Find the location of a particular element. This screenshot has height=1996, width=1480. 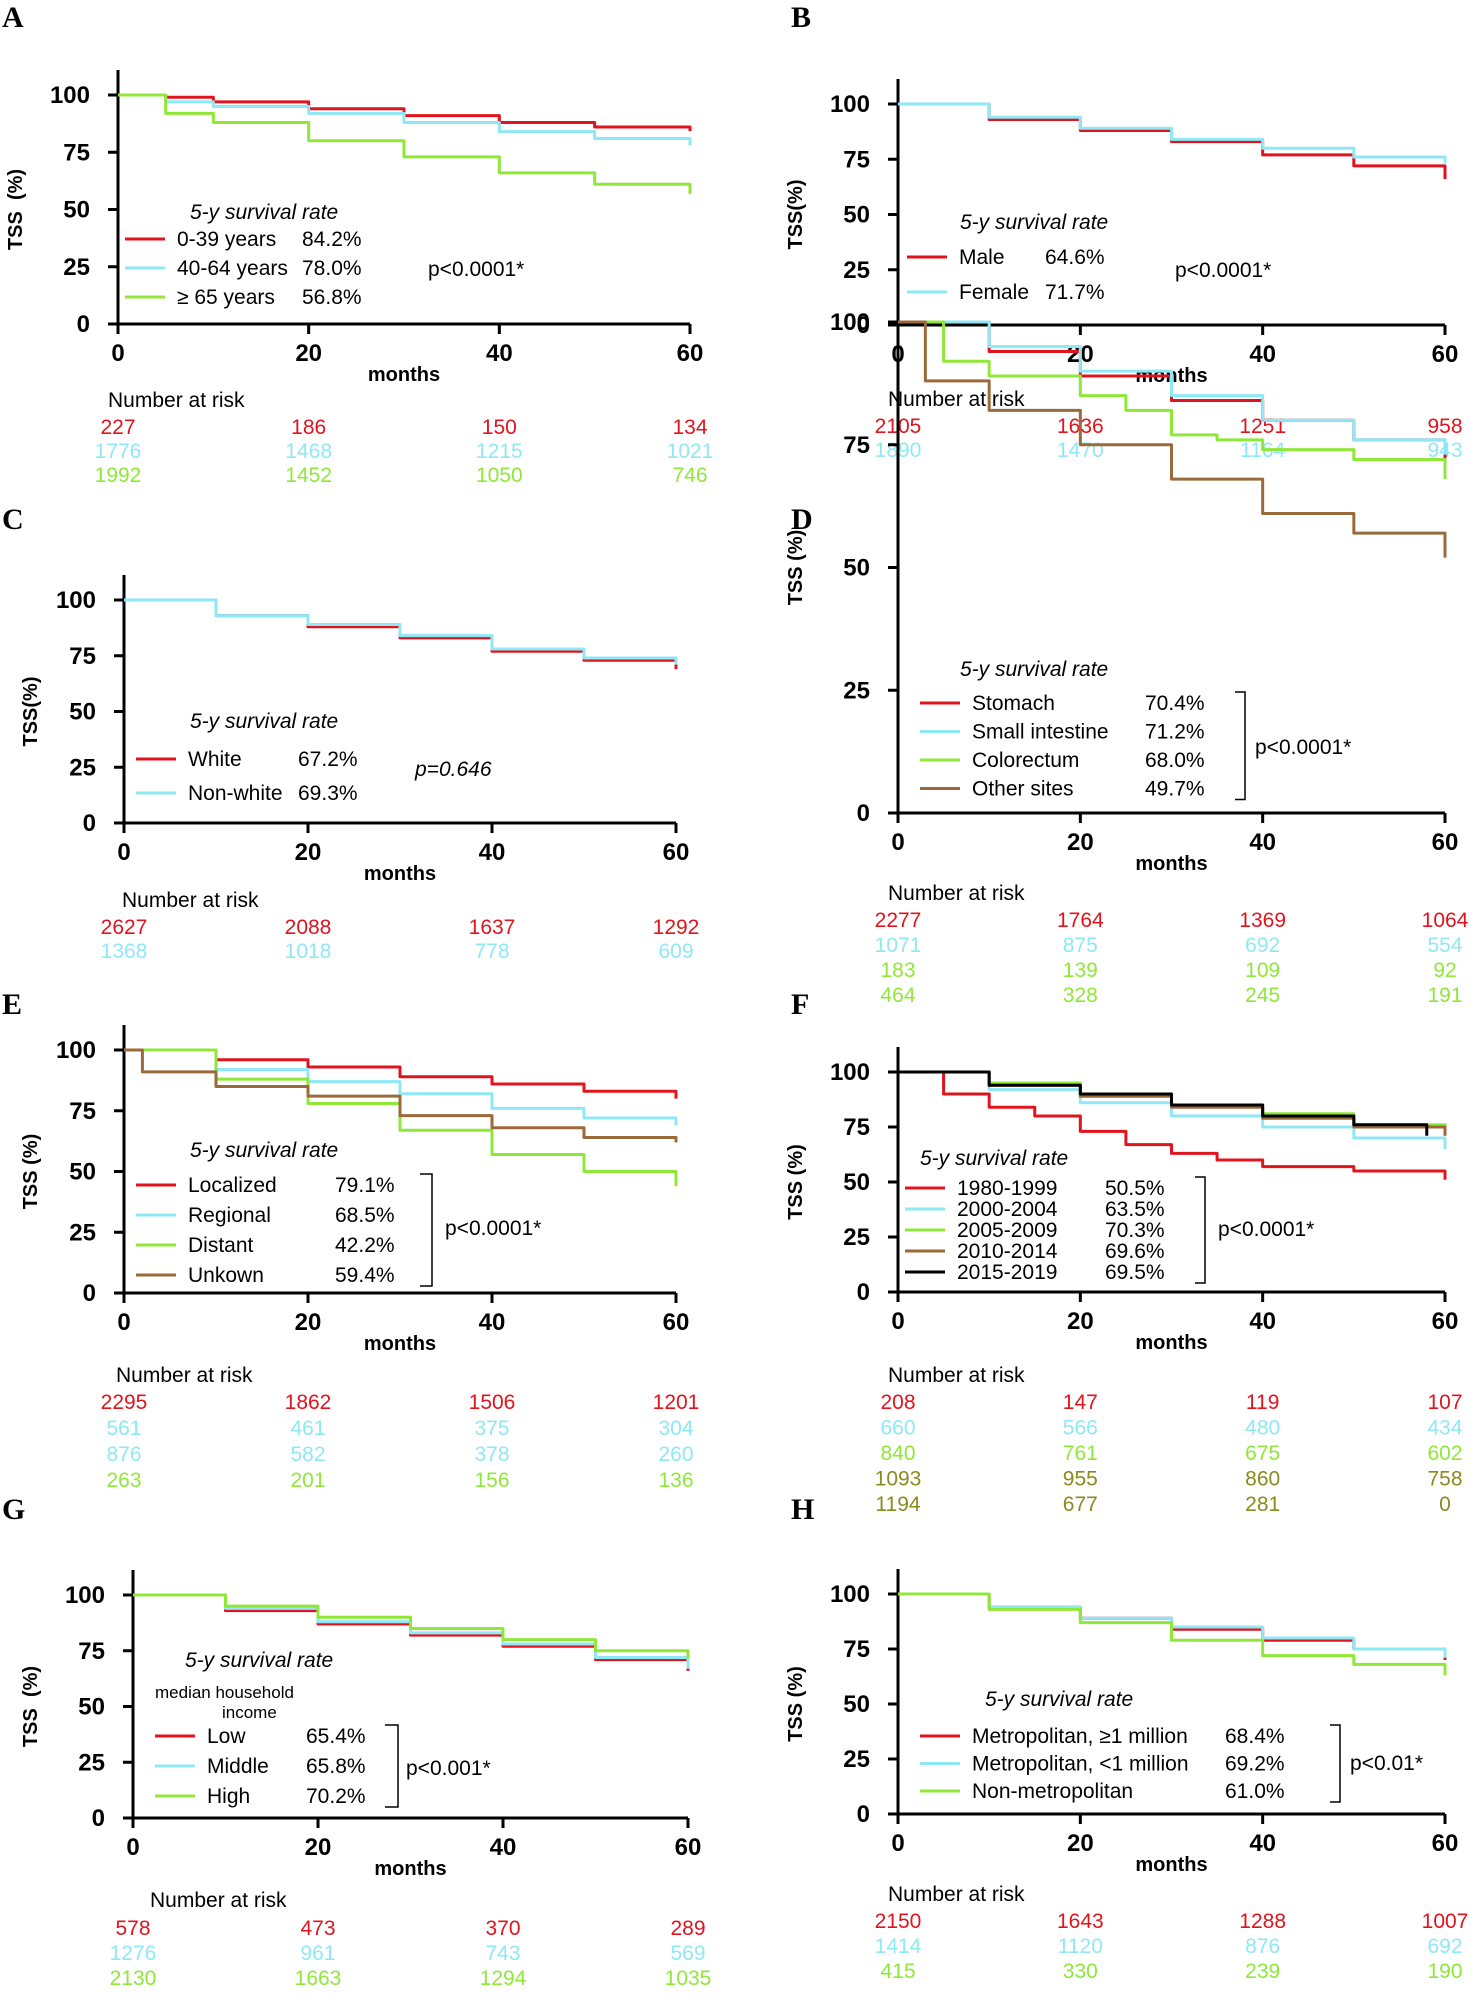

risk-value: 1663 is located at coordinates (318, 1978).